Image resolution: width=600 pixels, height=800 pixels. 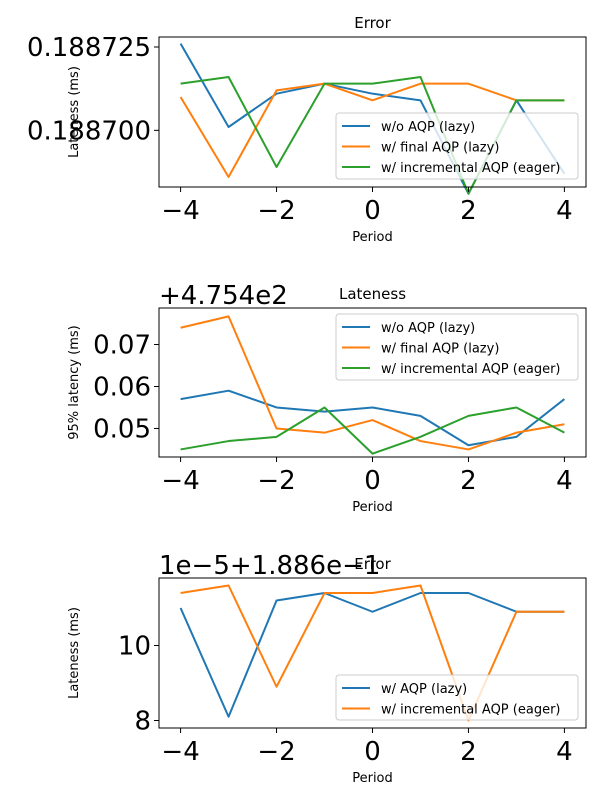 I want to click on y-tick-label: 10, so click(x=134, y=647).